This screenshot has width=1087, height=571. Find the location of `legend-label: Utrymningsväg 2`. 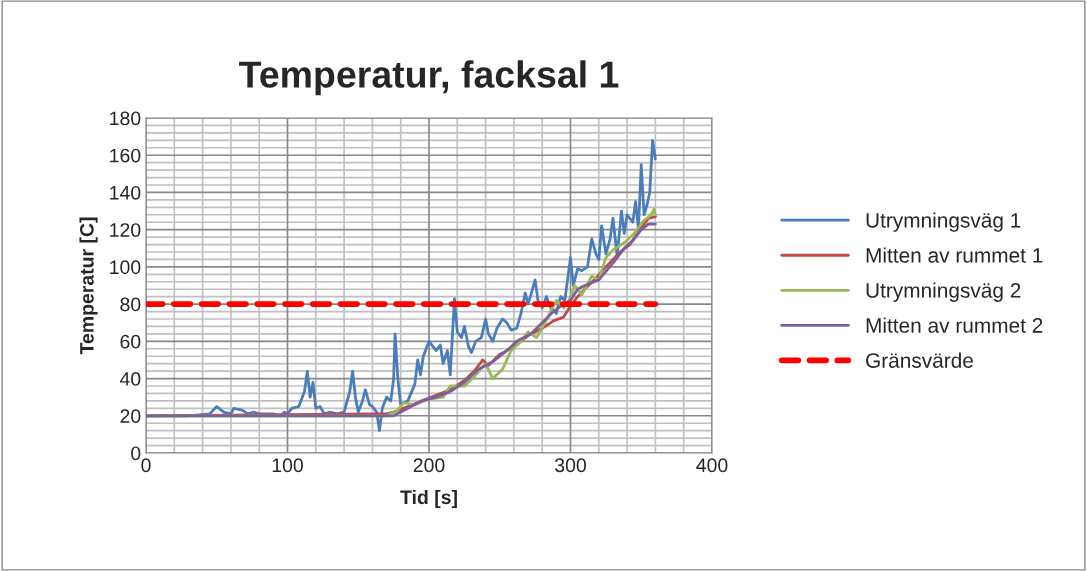

legend-label: Utrymningsväg 2 is located at coordinates (943, 292).